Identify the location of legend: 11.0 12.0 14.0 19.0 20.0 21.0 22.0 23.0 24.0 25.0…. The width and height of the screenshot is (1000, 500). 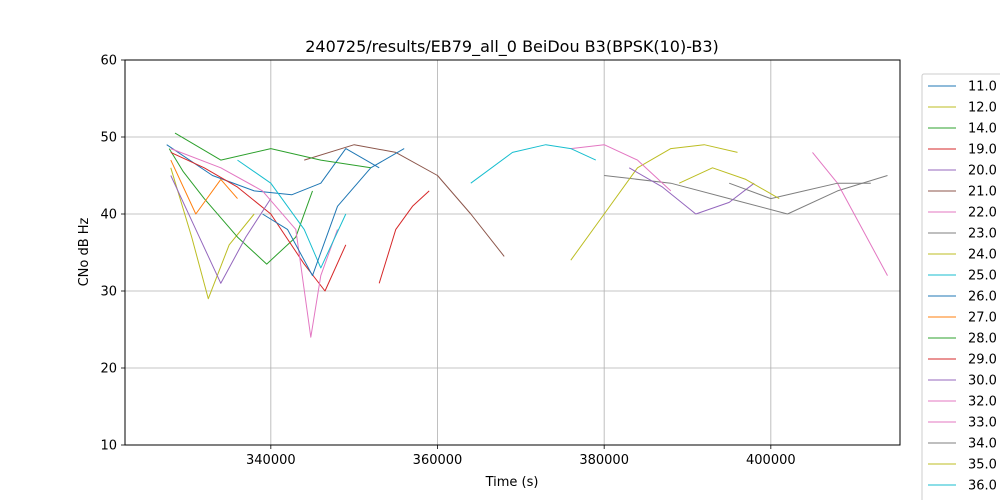
(960, 286).